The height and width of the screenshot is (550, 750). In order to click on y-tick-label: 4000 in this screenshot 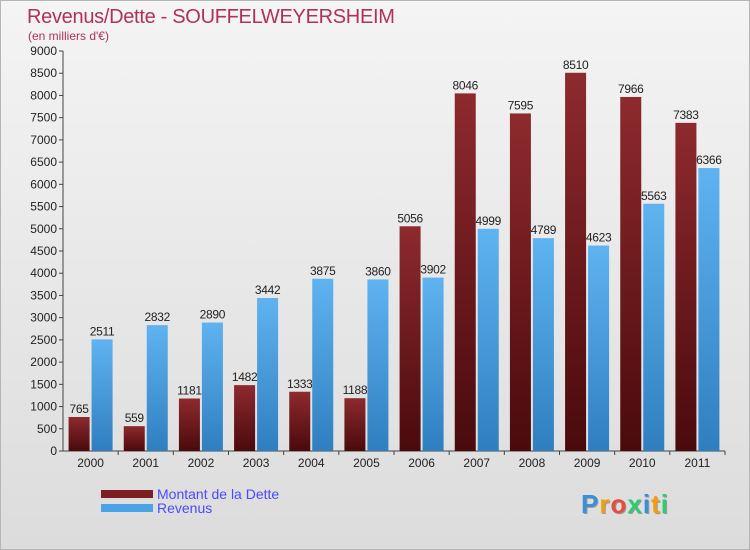, I will do `click(43, 273)`.